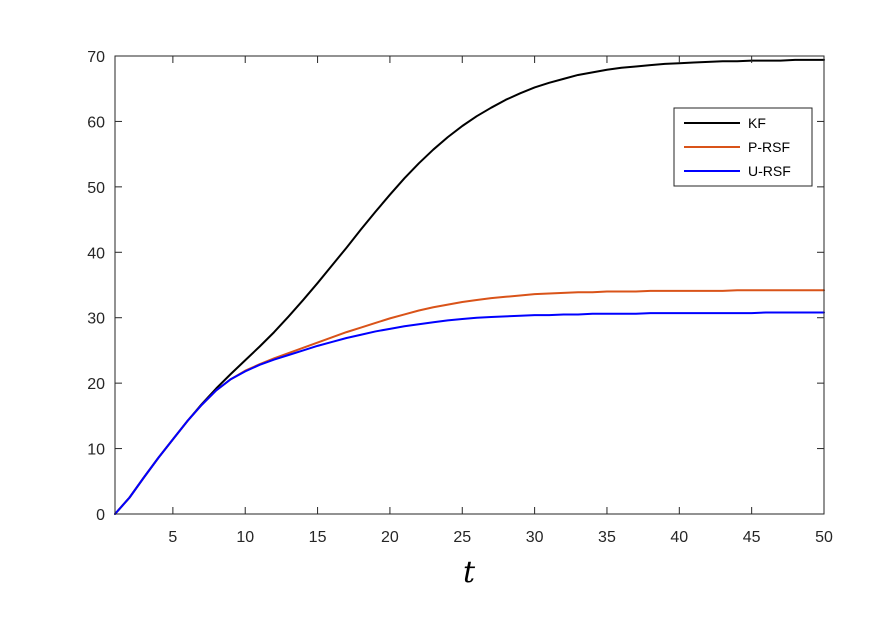 The height and width of the screenshot is (618, 886). What do you see at coordinates (462, 537) in the screenshot?
I see `x-tick-label: 25` at bounding box center [462, 537].